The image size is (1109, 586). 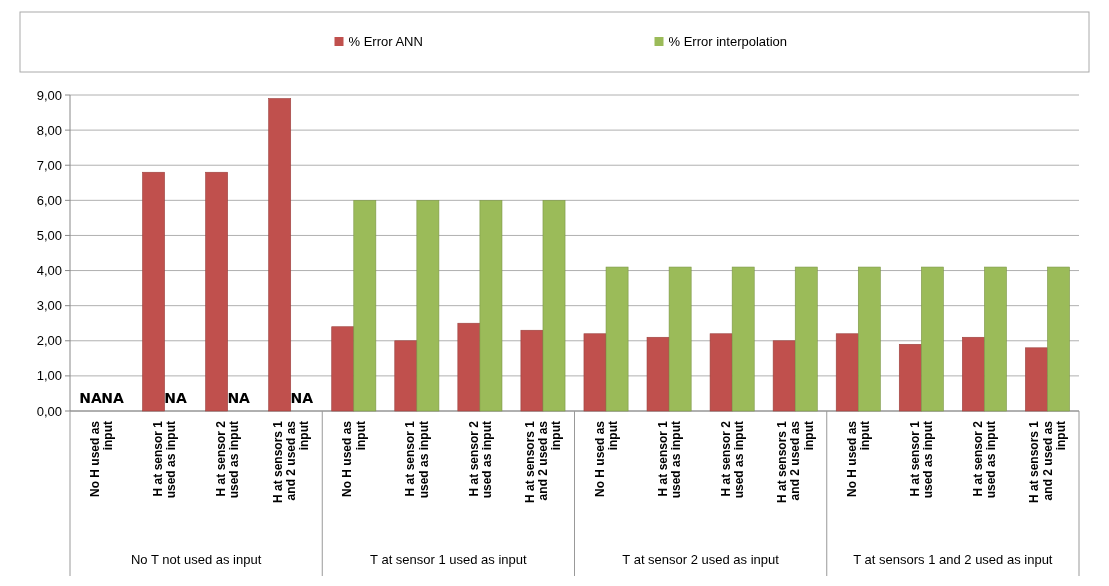 What do you see at coordinates (49, 165) in the screenshot?
I see `y-tick-label: 7,00` at bounding box center [49, 165].